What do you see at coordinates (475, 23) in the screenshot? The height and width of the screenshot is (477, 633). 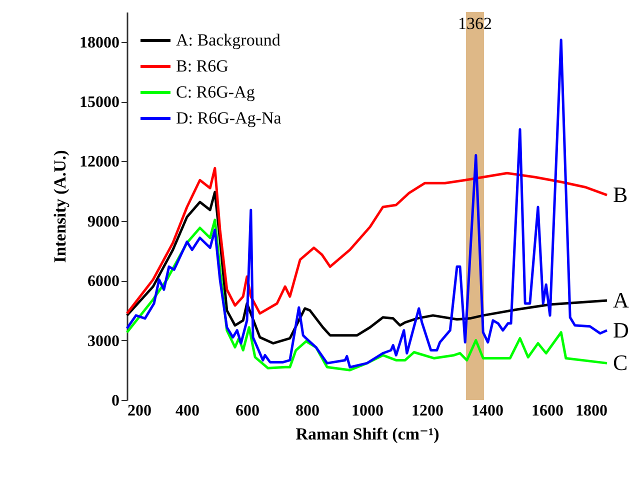 I see `band-label: 1362` at bounding box center [475, 23].